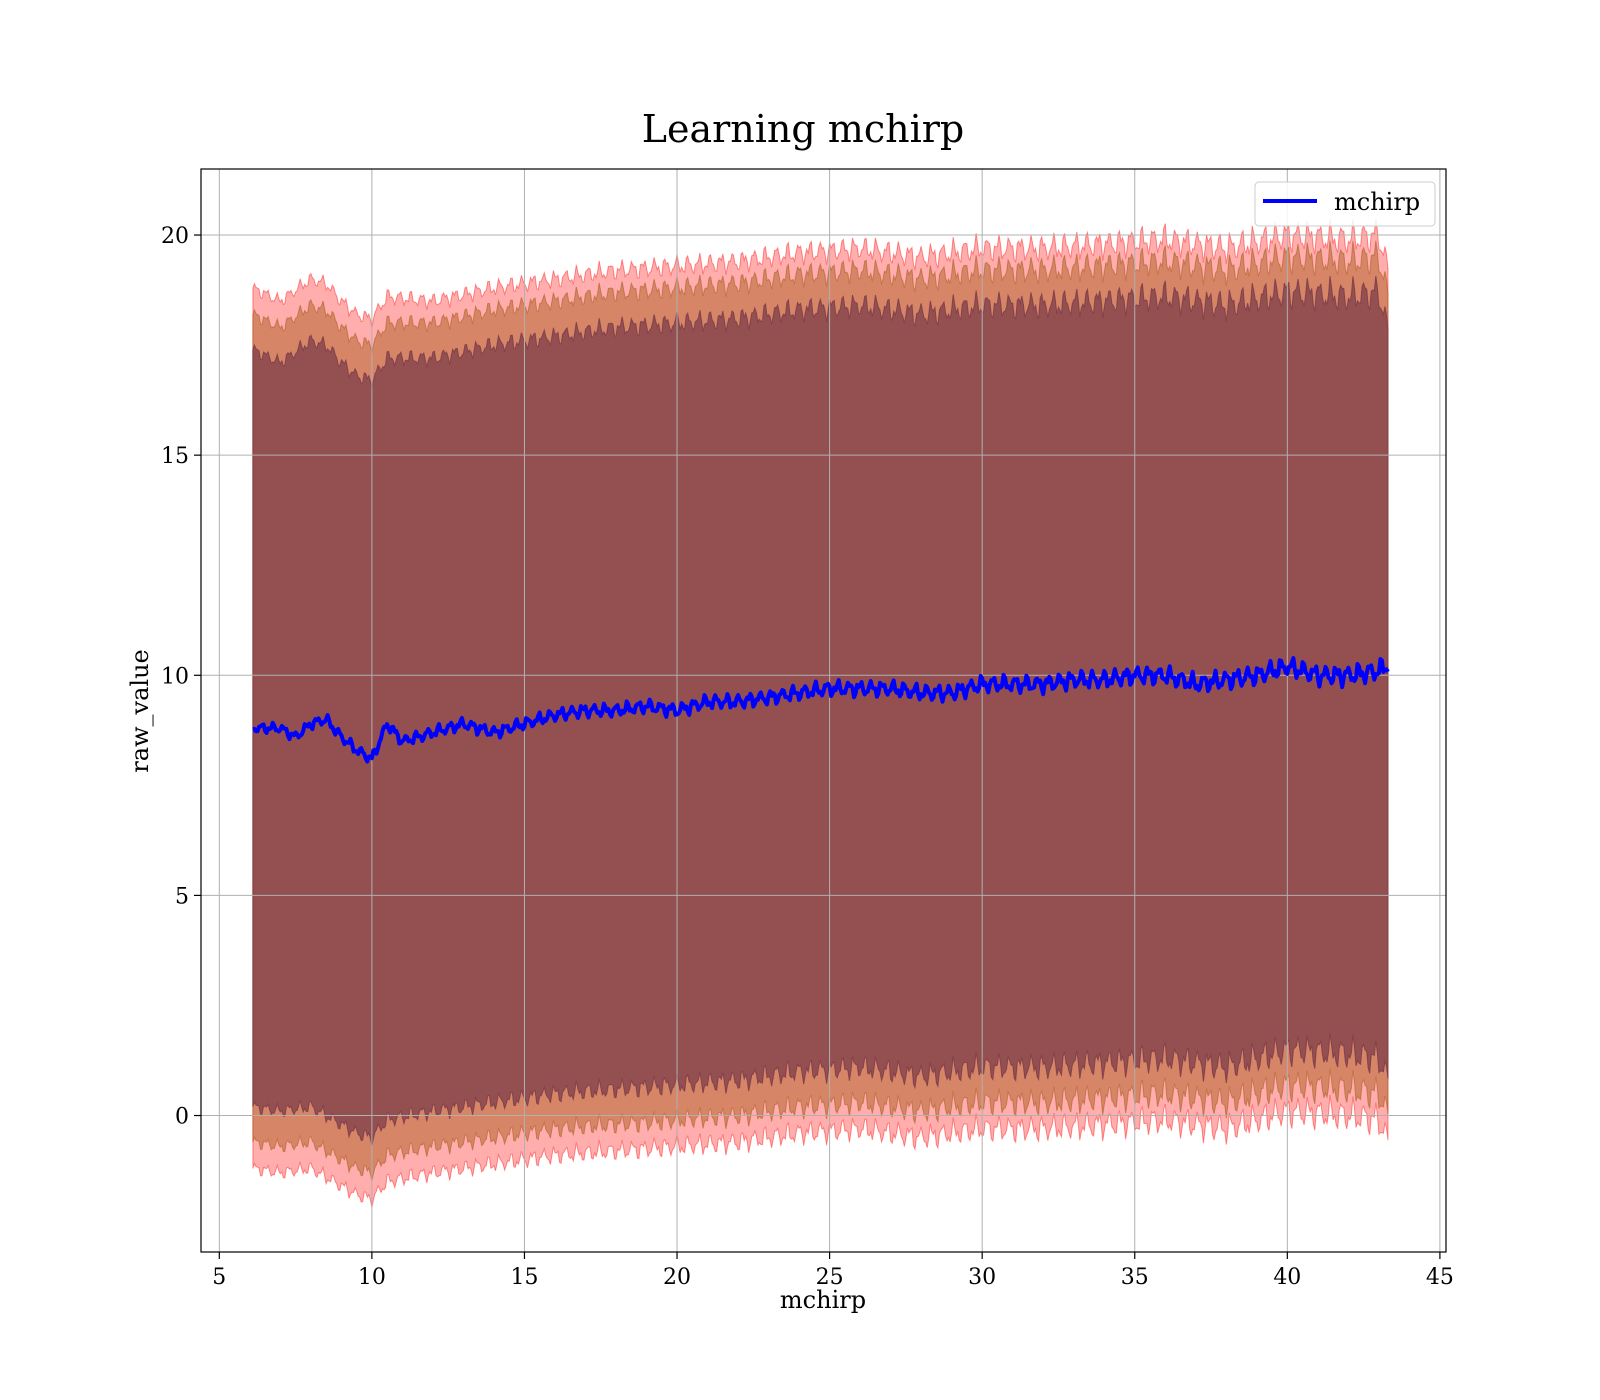 This screenshot has height=1400, width=1600. What do you see at coordinates (830, 1277) in the screenshot?
I see `x-tick-label: 25` at bounding box center [830, 1277].